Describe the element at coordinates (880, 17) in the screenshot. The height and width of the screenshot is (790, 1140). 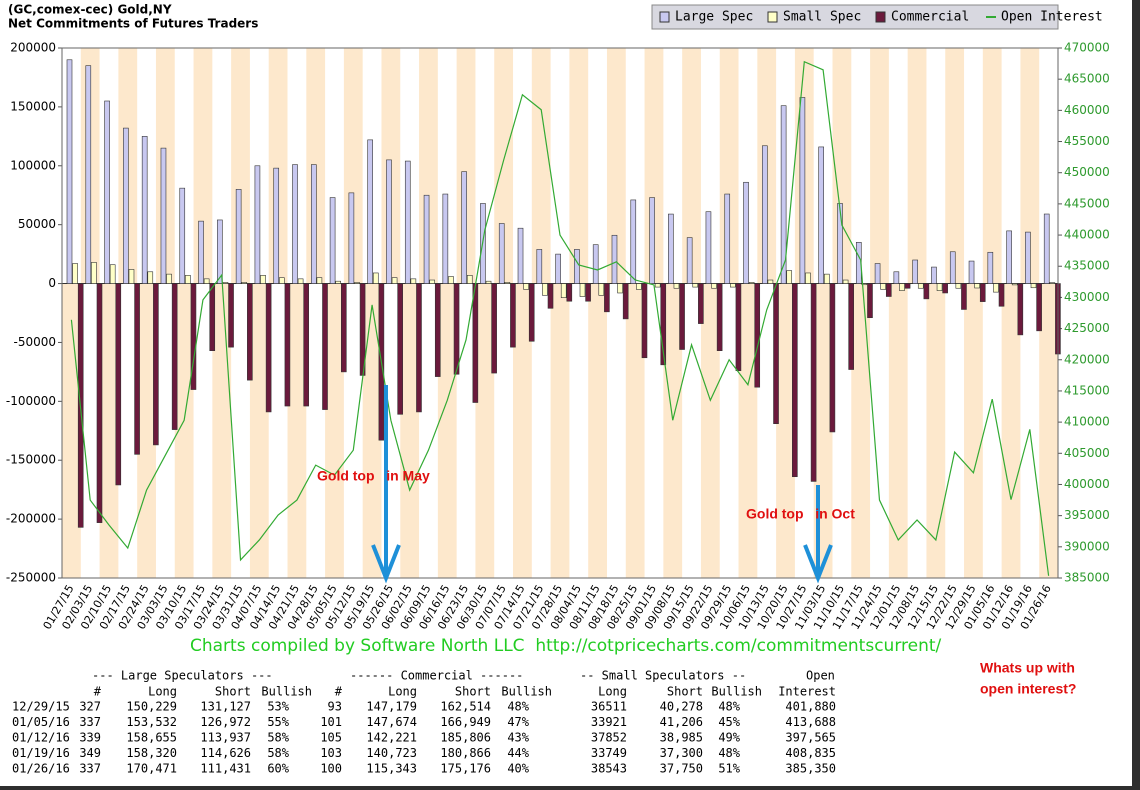
I see `legend-swatch` at that location.